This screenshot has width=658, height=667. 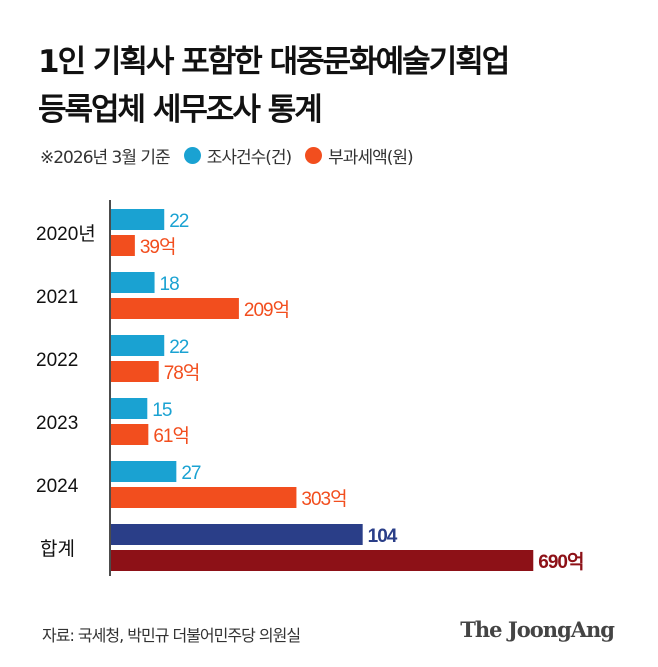 What do you see at coordinates (274, 62) in the screenshot?
I see `chart-title-line1: 1인 기획사 포함한 대중문화예술기획업` at bounding box center [274, 62].